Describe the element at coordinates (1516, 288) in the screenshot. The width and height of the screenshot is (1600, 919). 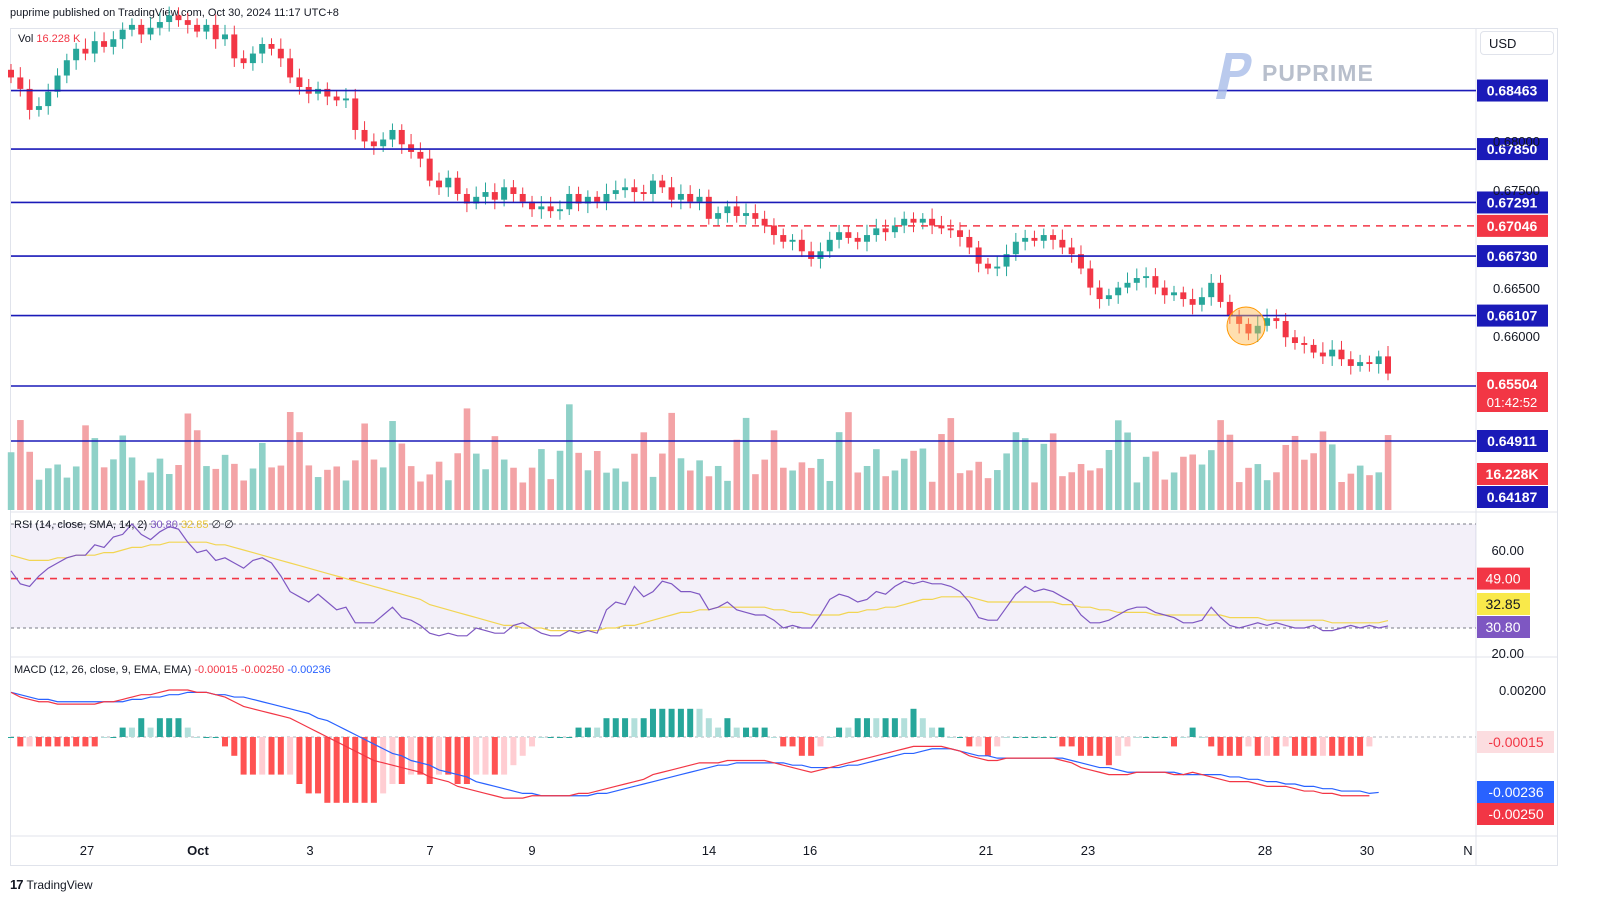
I see `price-axis-tick: 0.66500` at that location.